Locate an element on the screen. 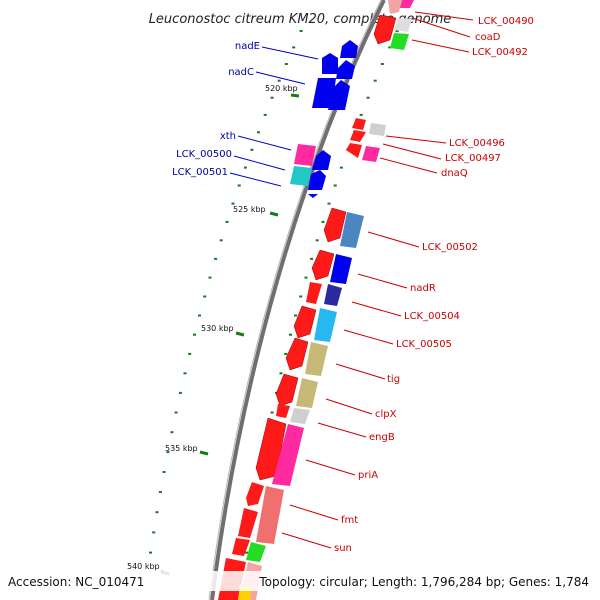  gene-label-LCK_00496: LCK_00496 is located at coordinates (477, 143).